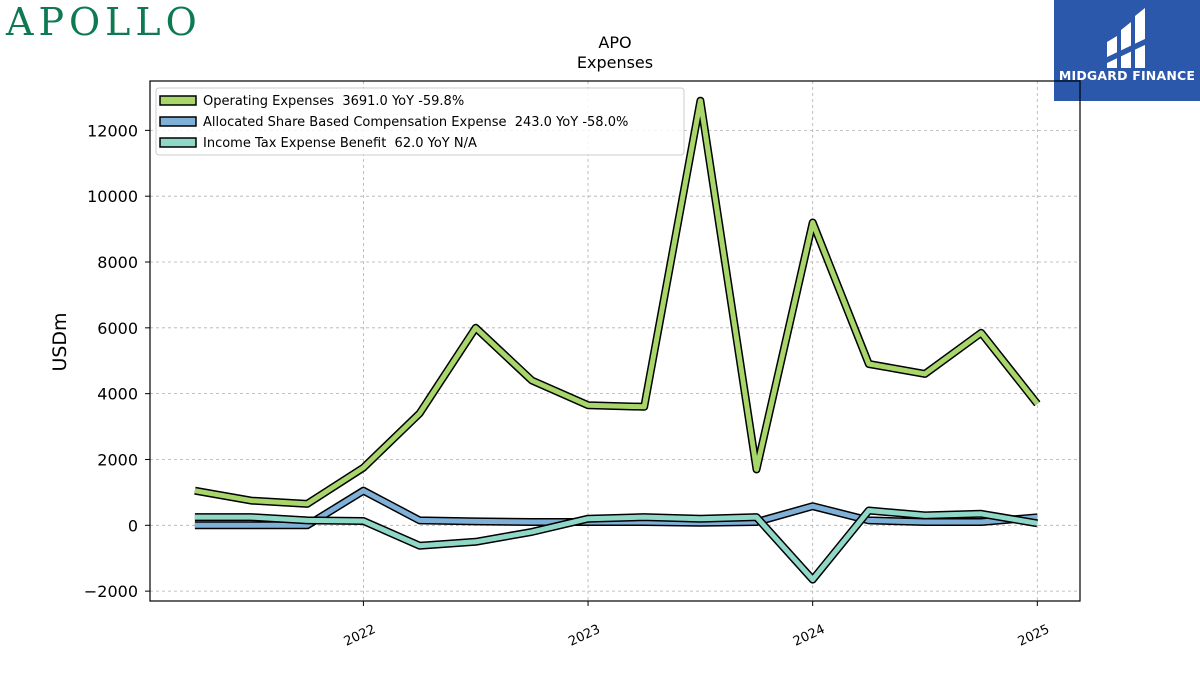  Describe the element at coordinates (615, 62) in the screenshot. I see `chart-subtitle: Expenses` at that location.